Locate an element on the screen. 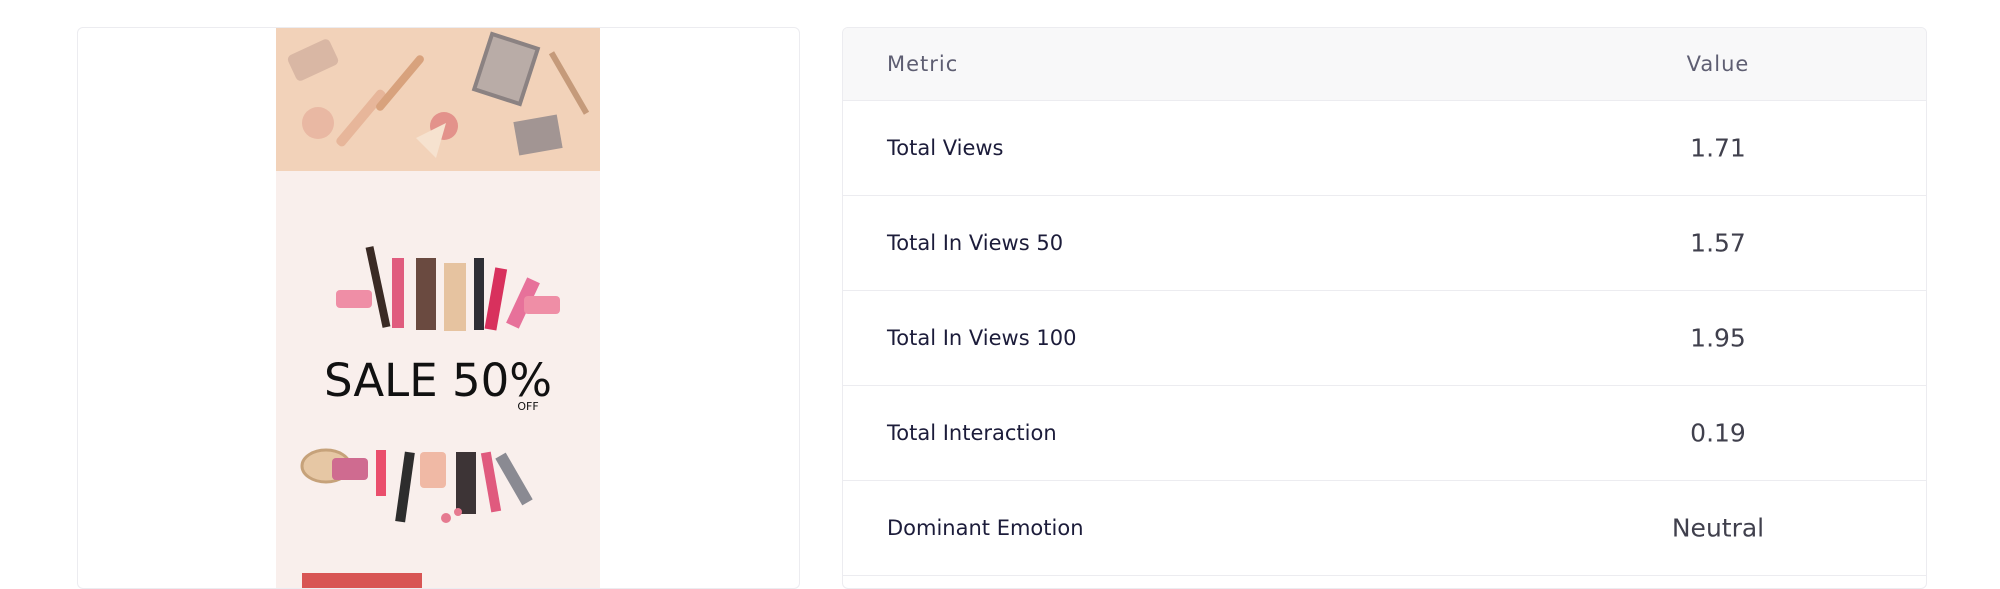  value-cell: 1.57 is located at coordinates (1718, 243).